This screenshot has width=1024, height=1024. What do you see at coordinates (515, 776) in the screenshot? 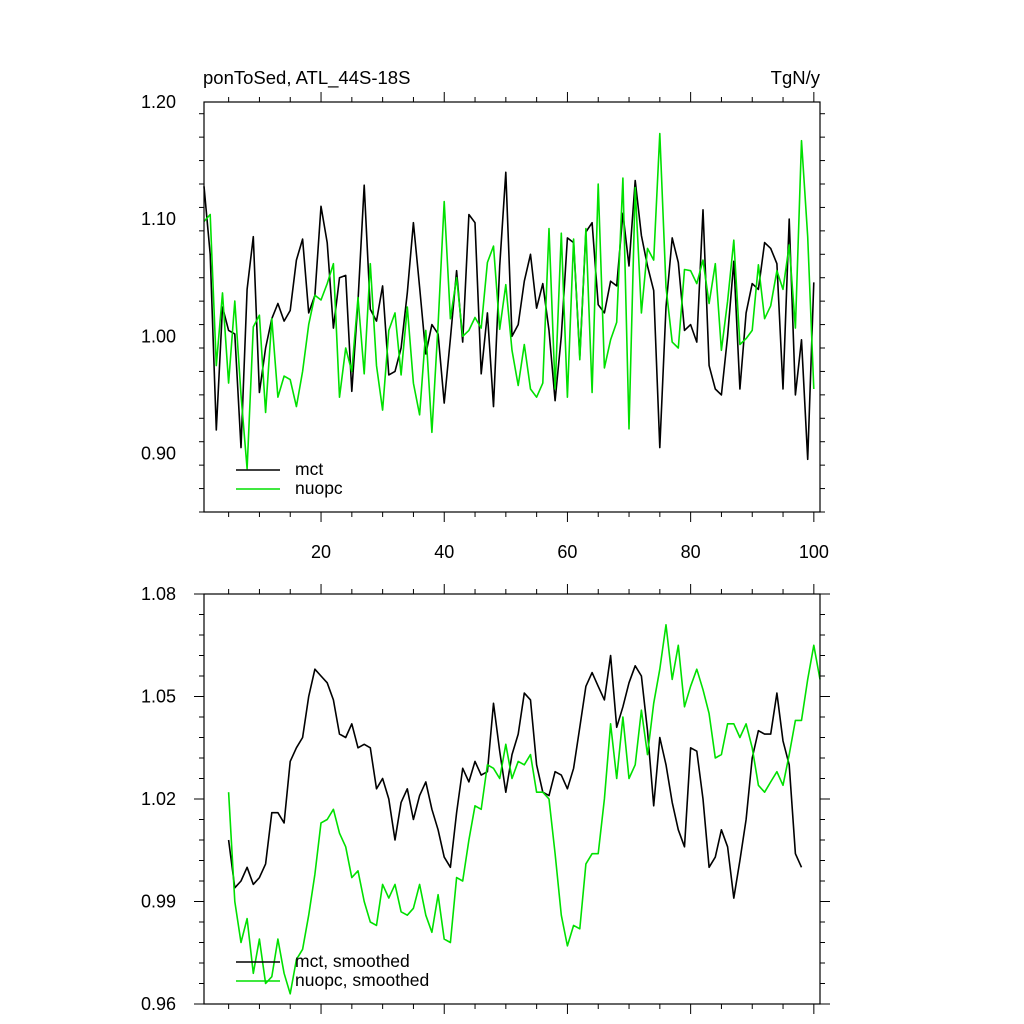
I see `series-line-mct-smoothed` at bounding box center [515, 776].